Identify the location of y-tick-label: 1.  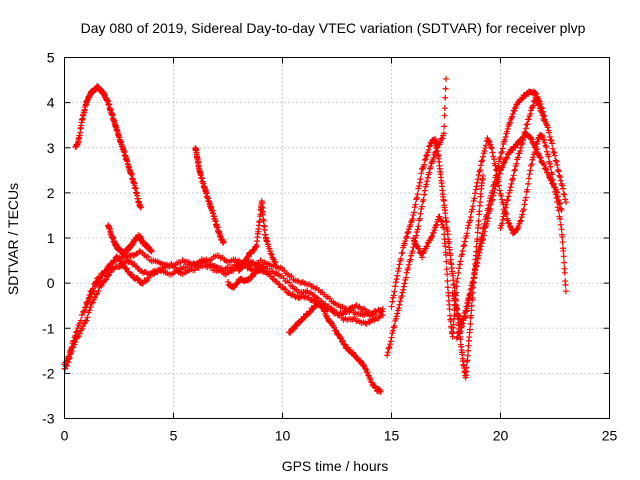
(51, 238).